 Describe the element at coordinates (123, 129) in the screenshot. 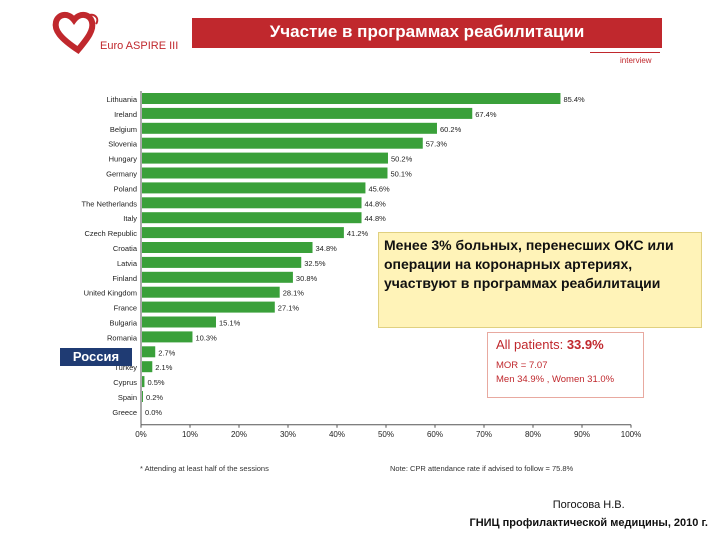

I see `category-label: Belgium` at that location.